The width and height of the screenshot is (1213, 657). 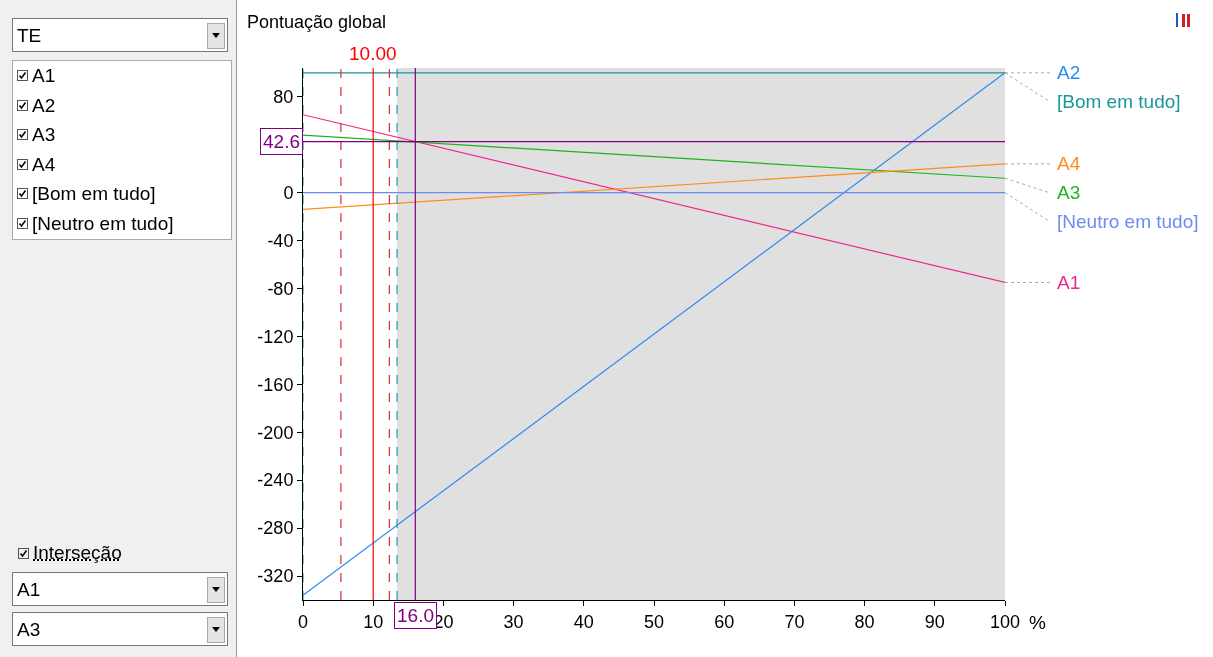 I want to click on x-tick-label: 100, so click(x=1005, y=621).